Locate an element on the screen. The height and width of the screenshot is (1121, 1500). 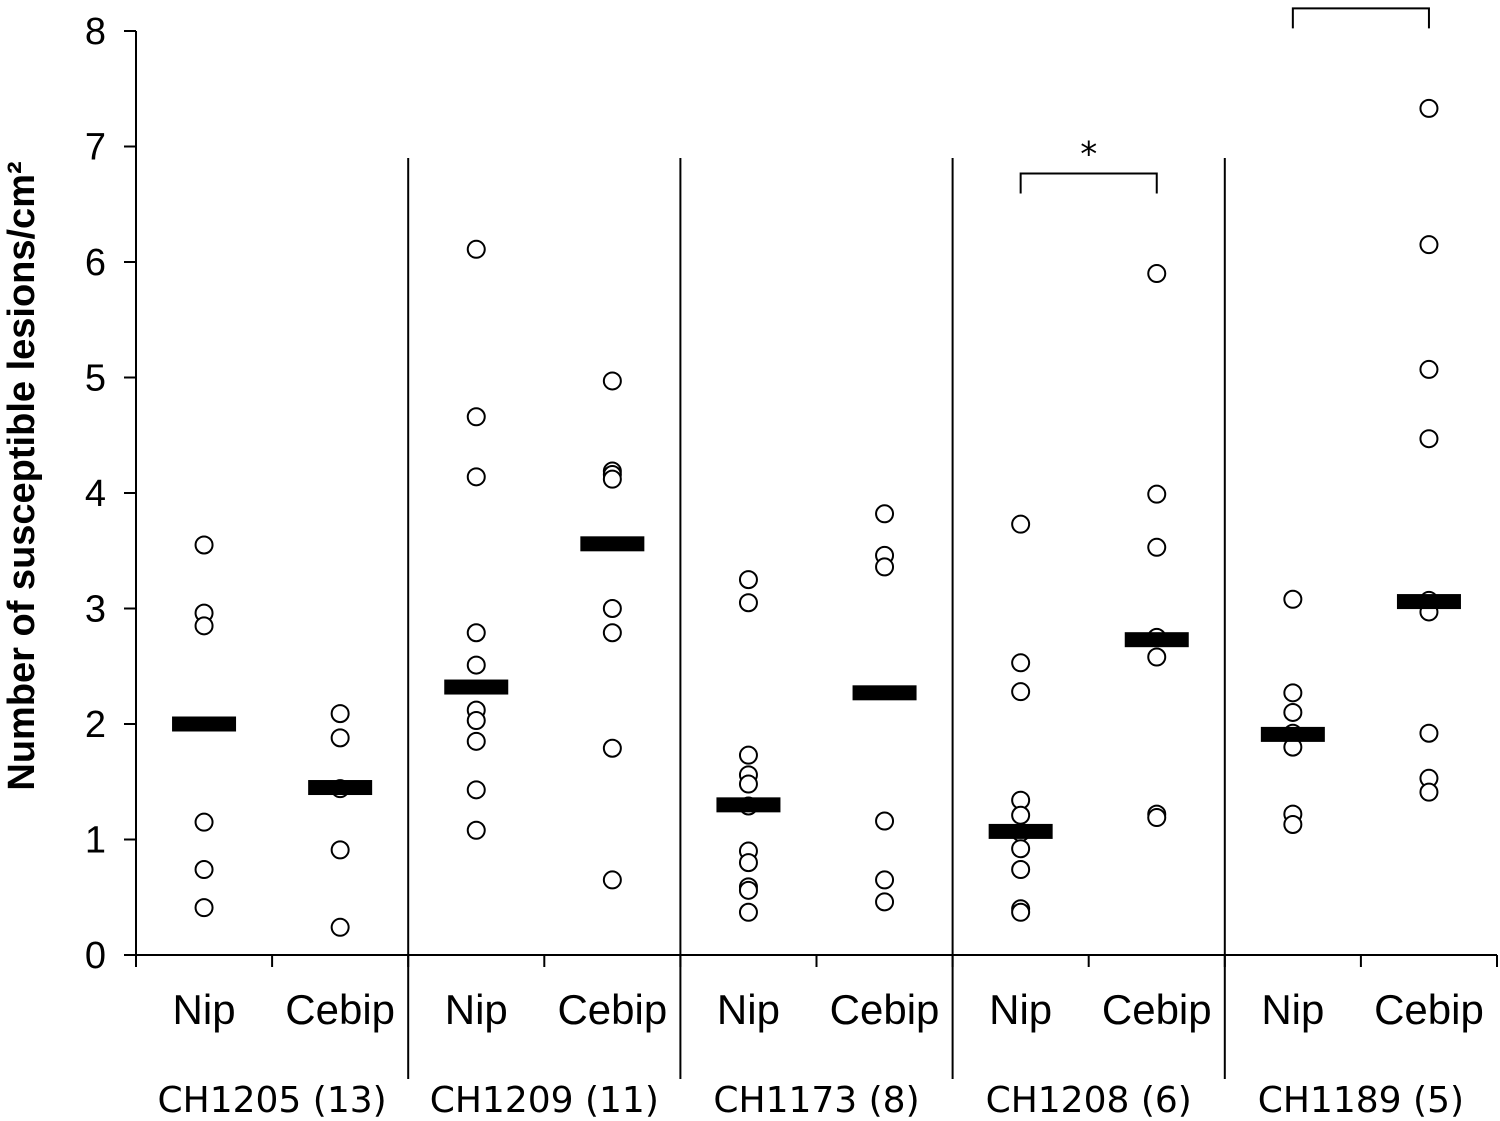
y-axis-title: Number of susceptible lesions/cm² is located at coordinates (22, 475).